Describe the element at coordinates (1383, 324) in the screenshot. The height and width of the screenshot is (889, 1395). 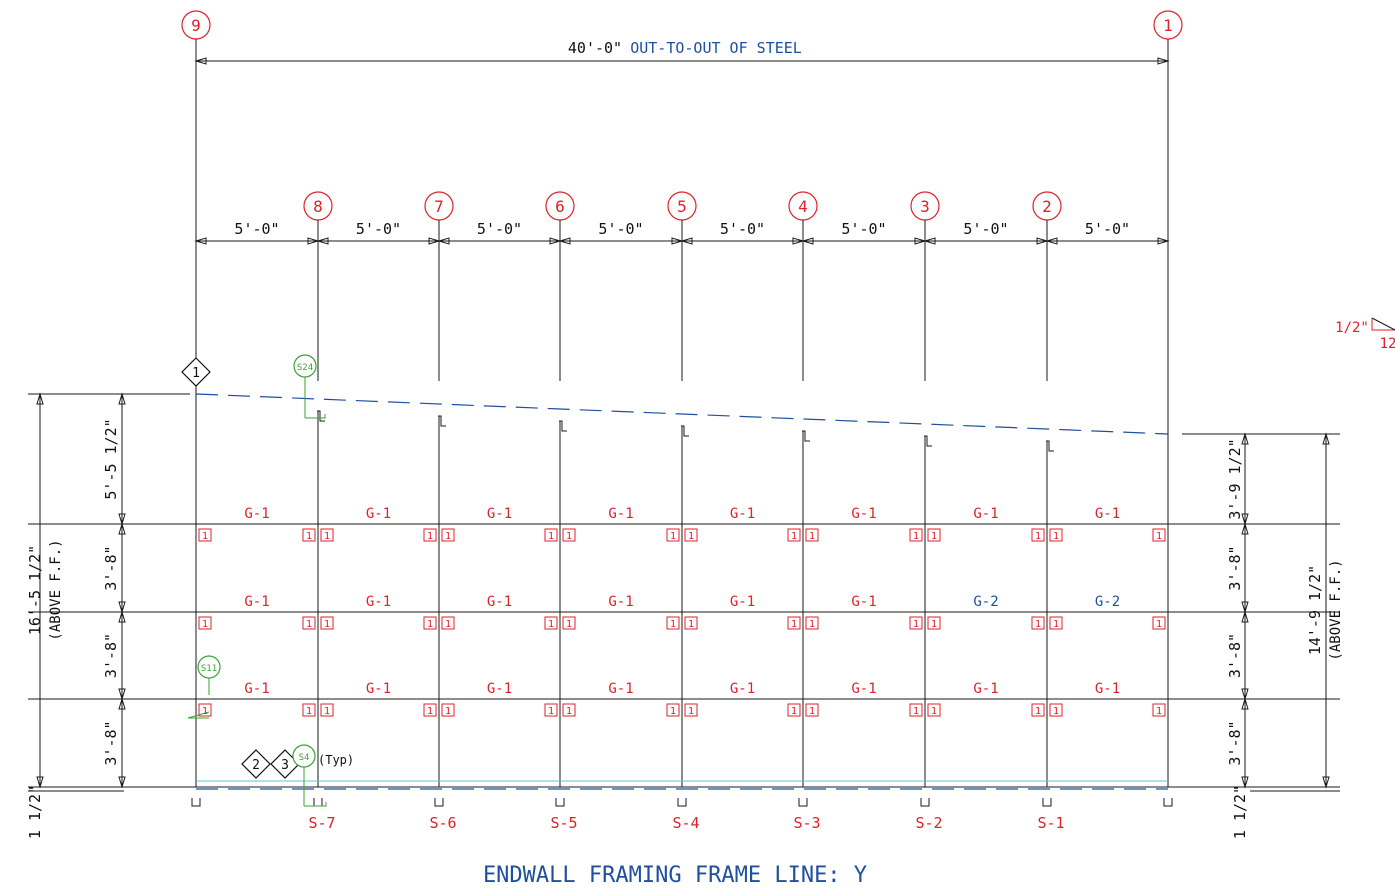
I see `slope-hypotenuse` at that location.